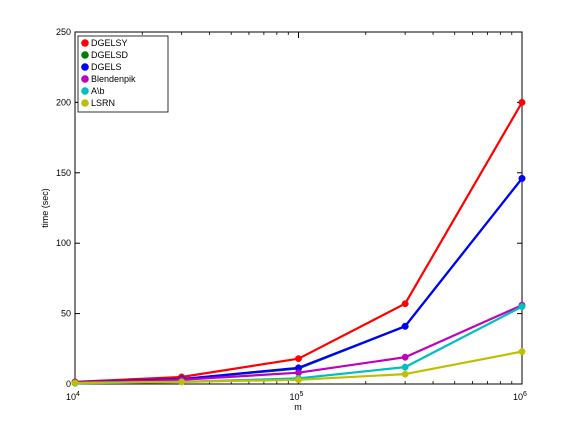 This screenshot has height=432, width=576. What do you see at coordinates (85, 67) in the screenshot?
I see `legend-marker-dgels` at bounding box center [85, 67].